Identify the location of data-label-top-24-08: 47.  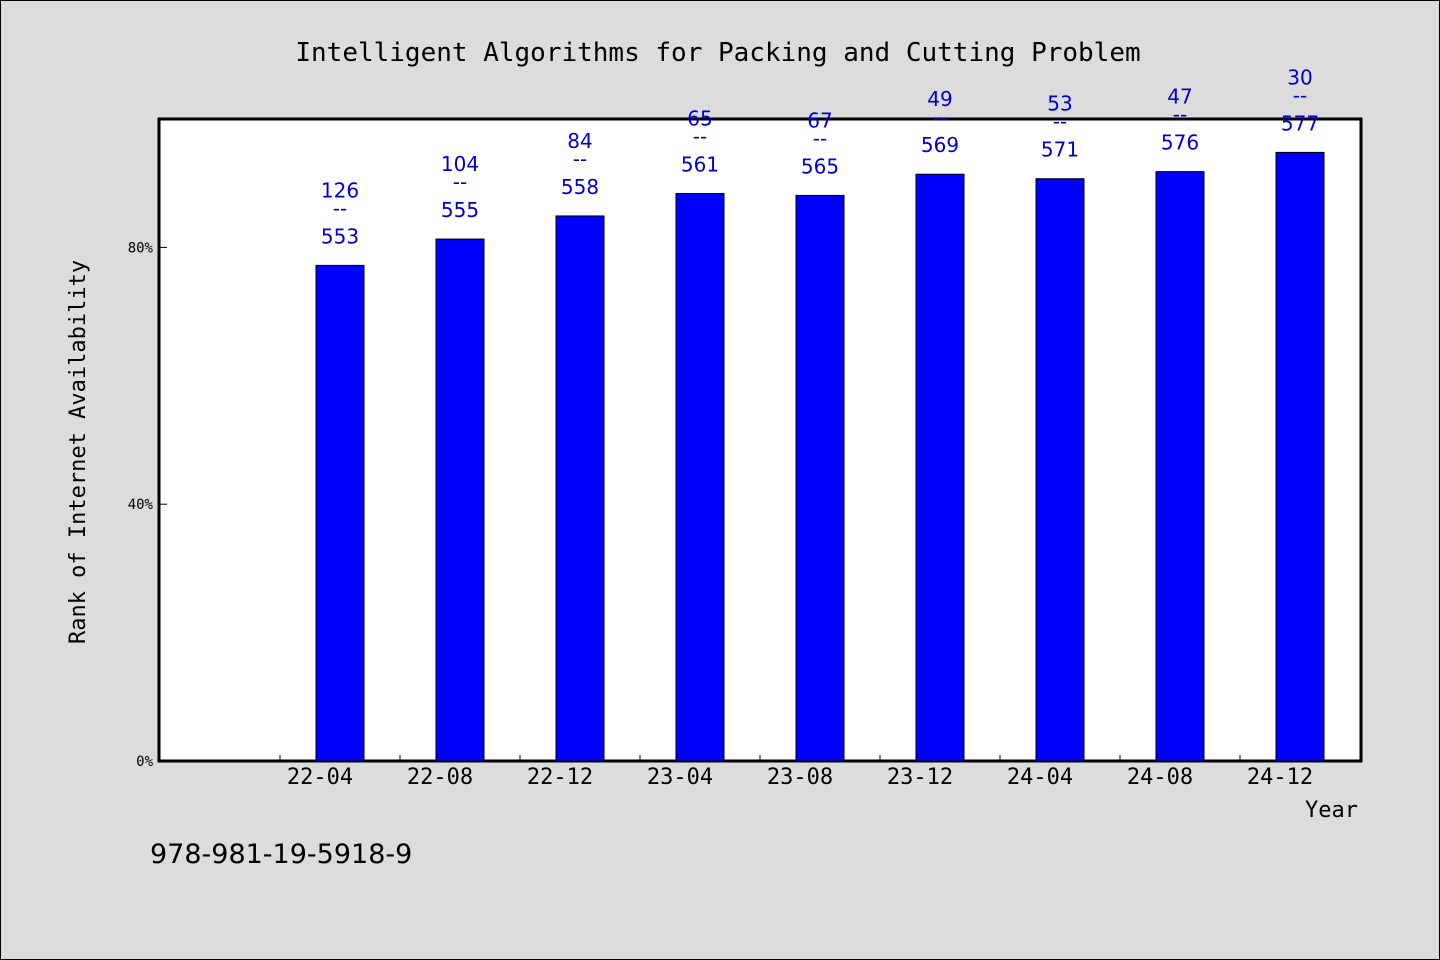
(1179, 97).